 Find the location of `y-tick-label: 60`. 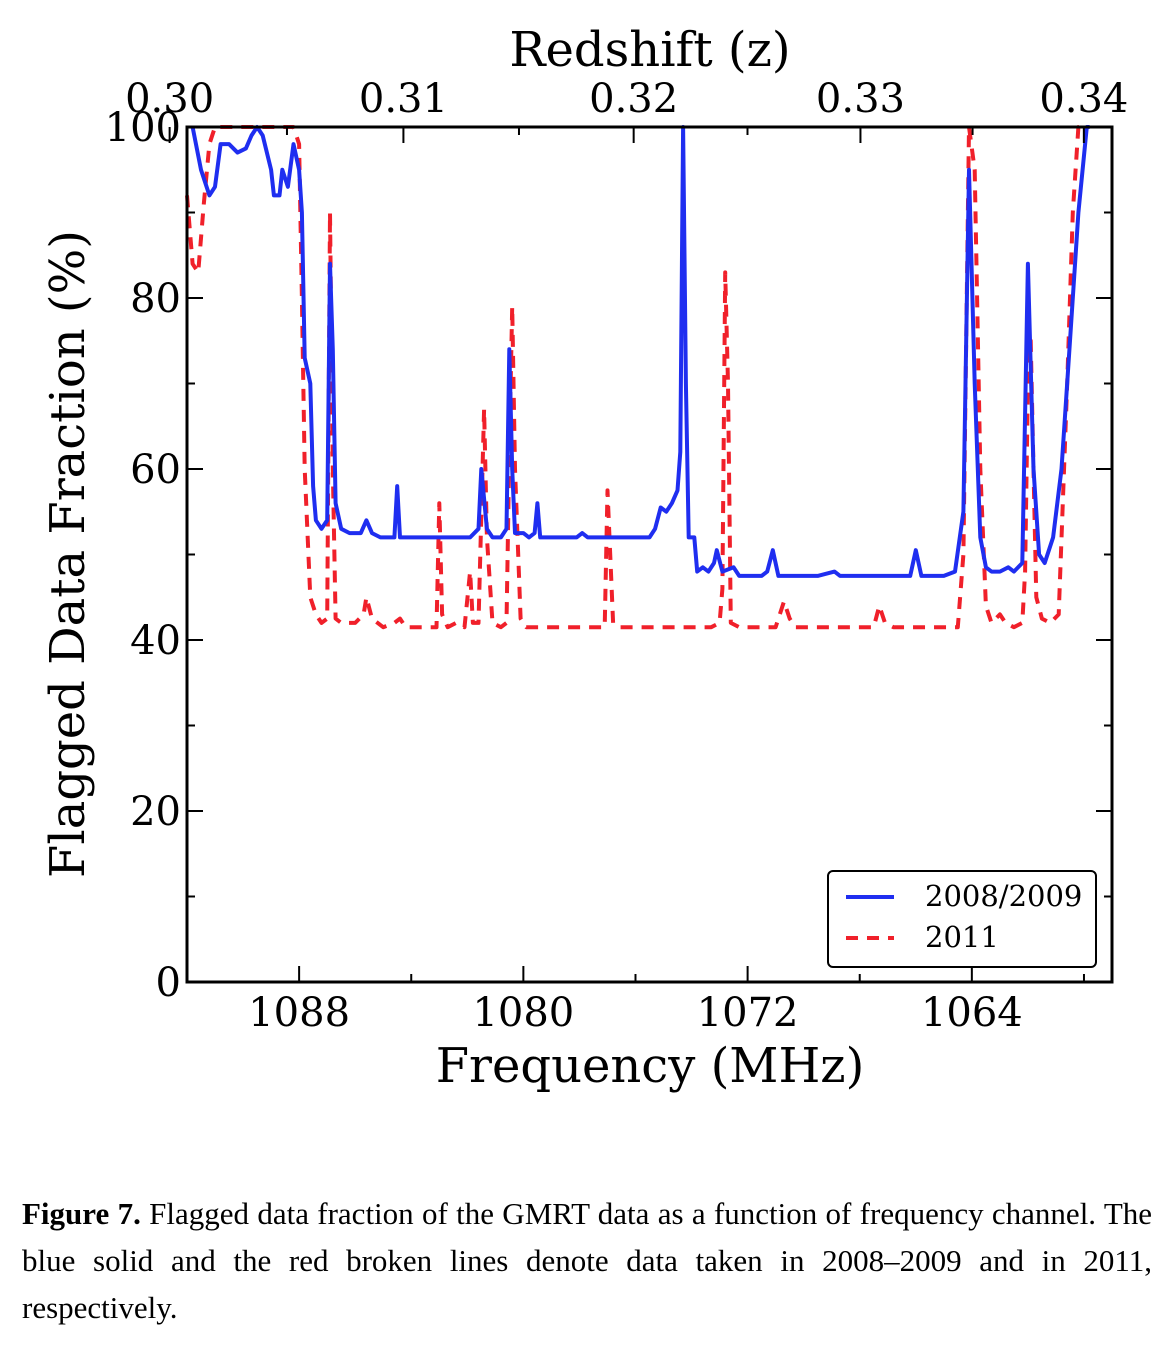

y-tick-label: 60 is located at coordinates (155, 470).